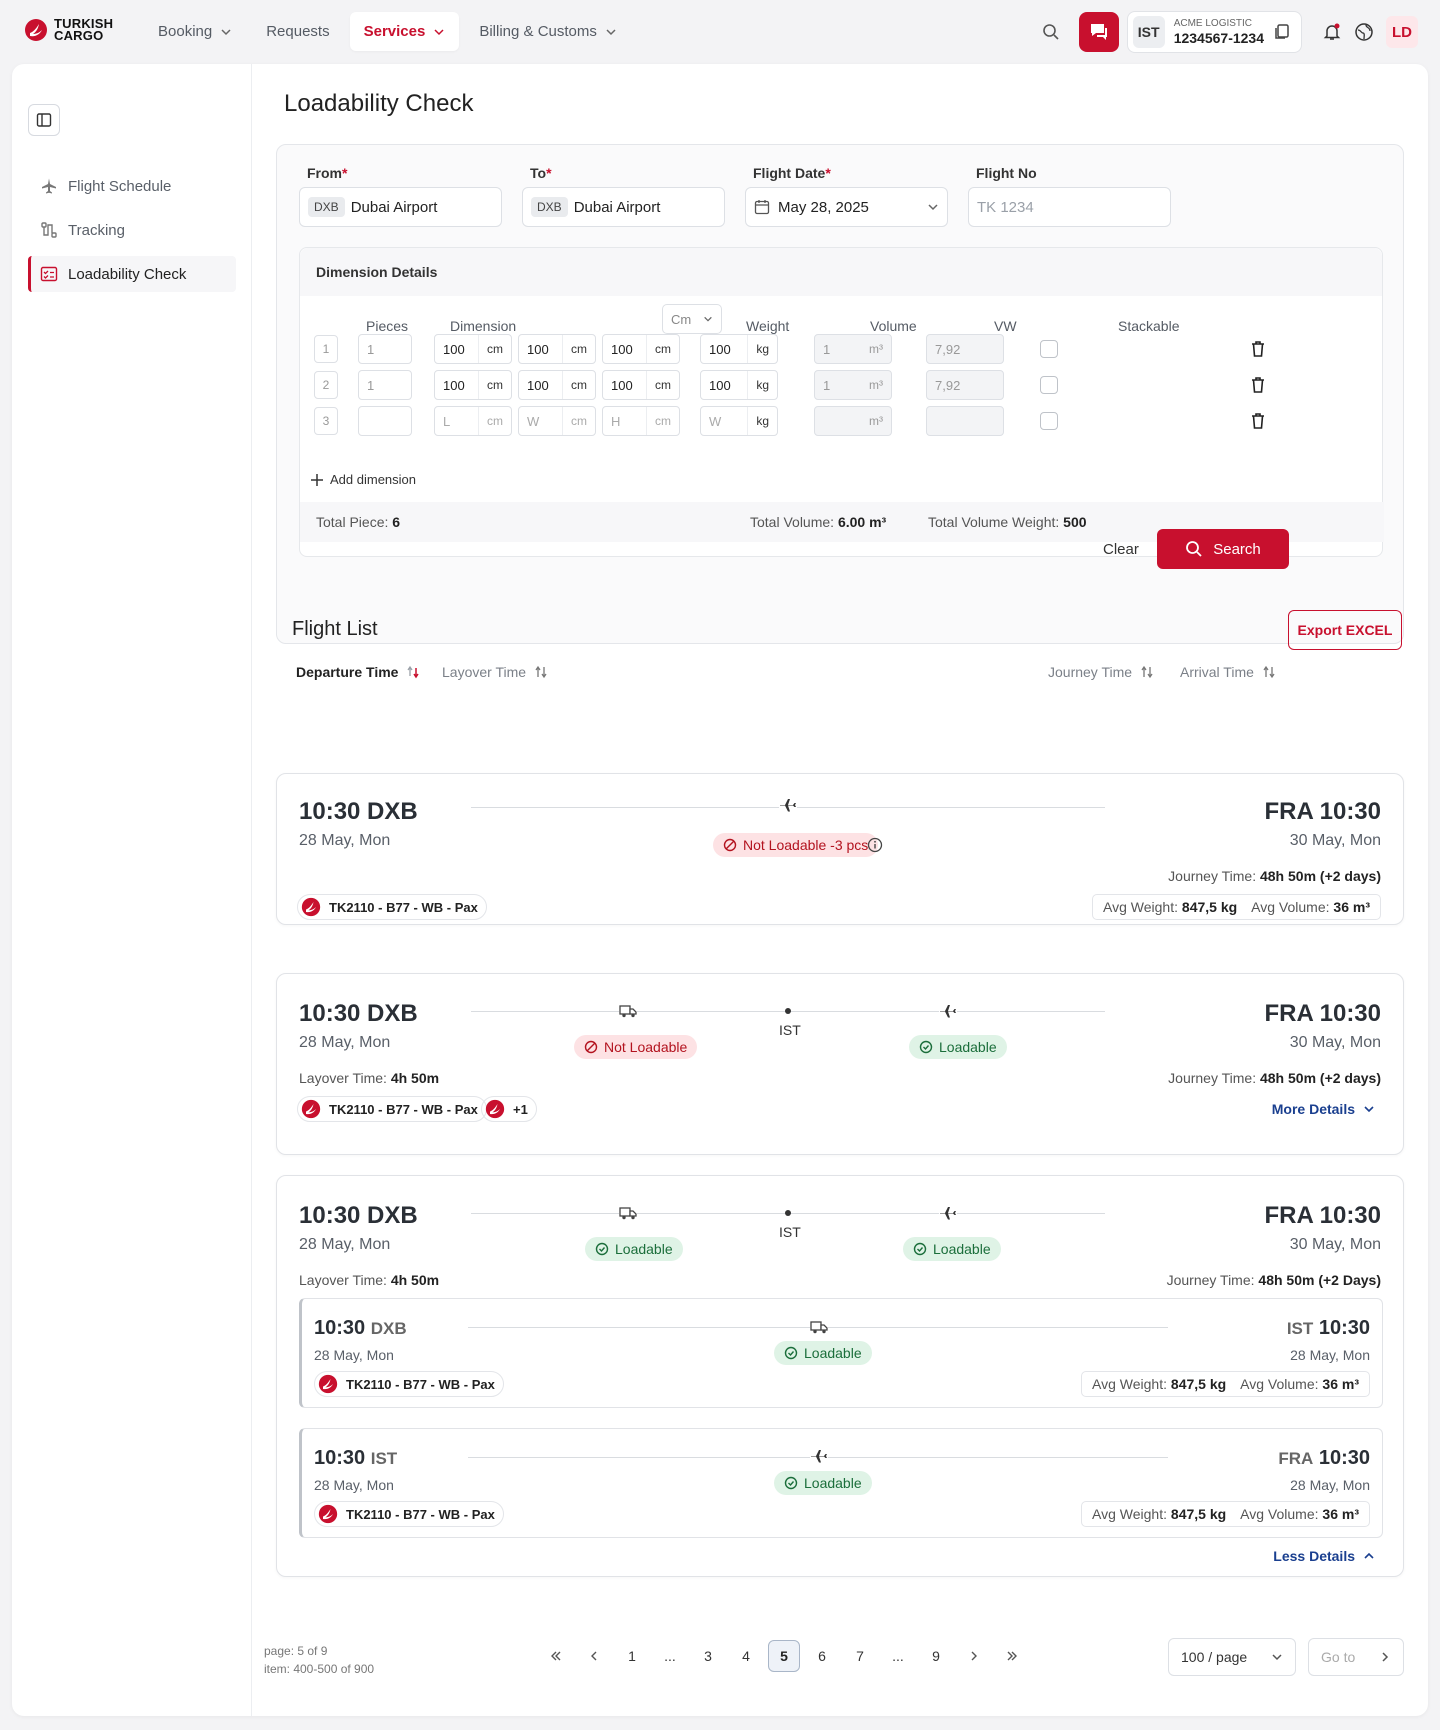  What do you see at coordinates (132, 230) in the screenshot?
I see `sidebar-item-tracking: Tracking` at bounding box center [132, 230].